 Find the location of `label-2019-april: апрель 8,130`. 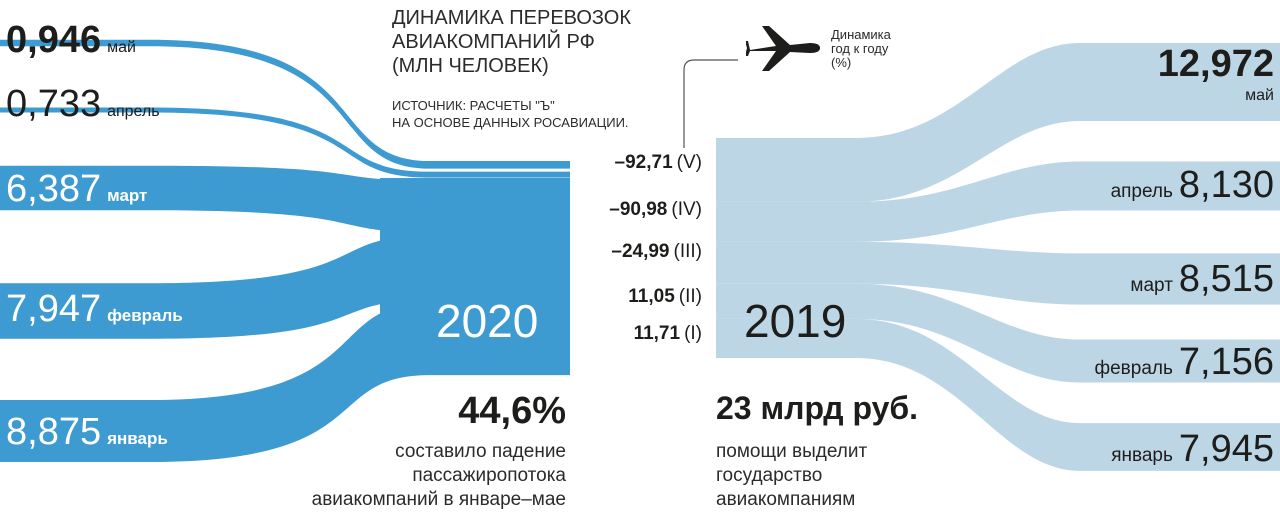

label-2019-april: апрель 8,130 is located at coordinates (1192, 185).